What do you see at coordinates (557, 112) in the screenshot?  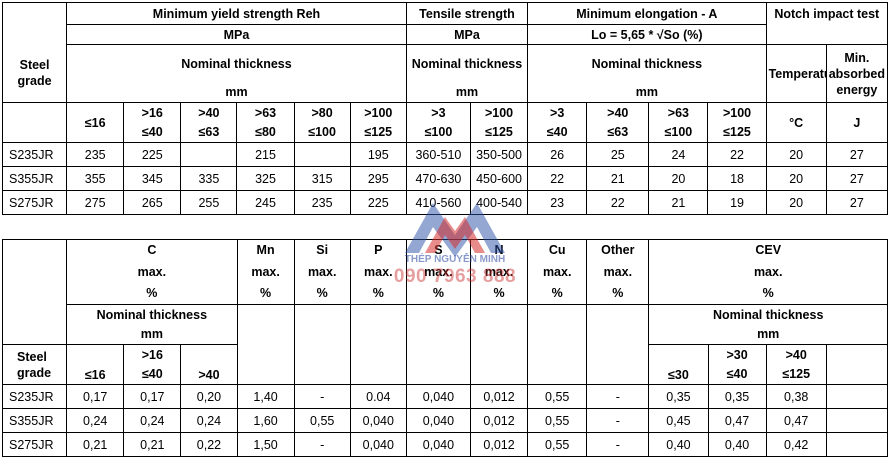 I see `range-top: >3` at bounding box center [557, 112].